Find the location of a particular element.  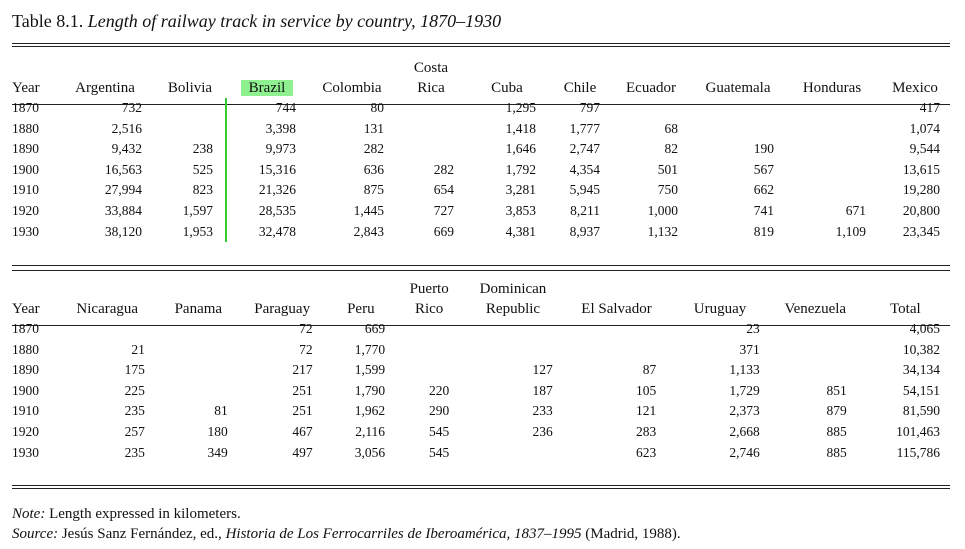

value-cell: 669 is located at coordinates (443, 231).